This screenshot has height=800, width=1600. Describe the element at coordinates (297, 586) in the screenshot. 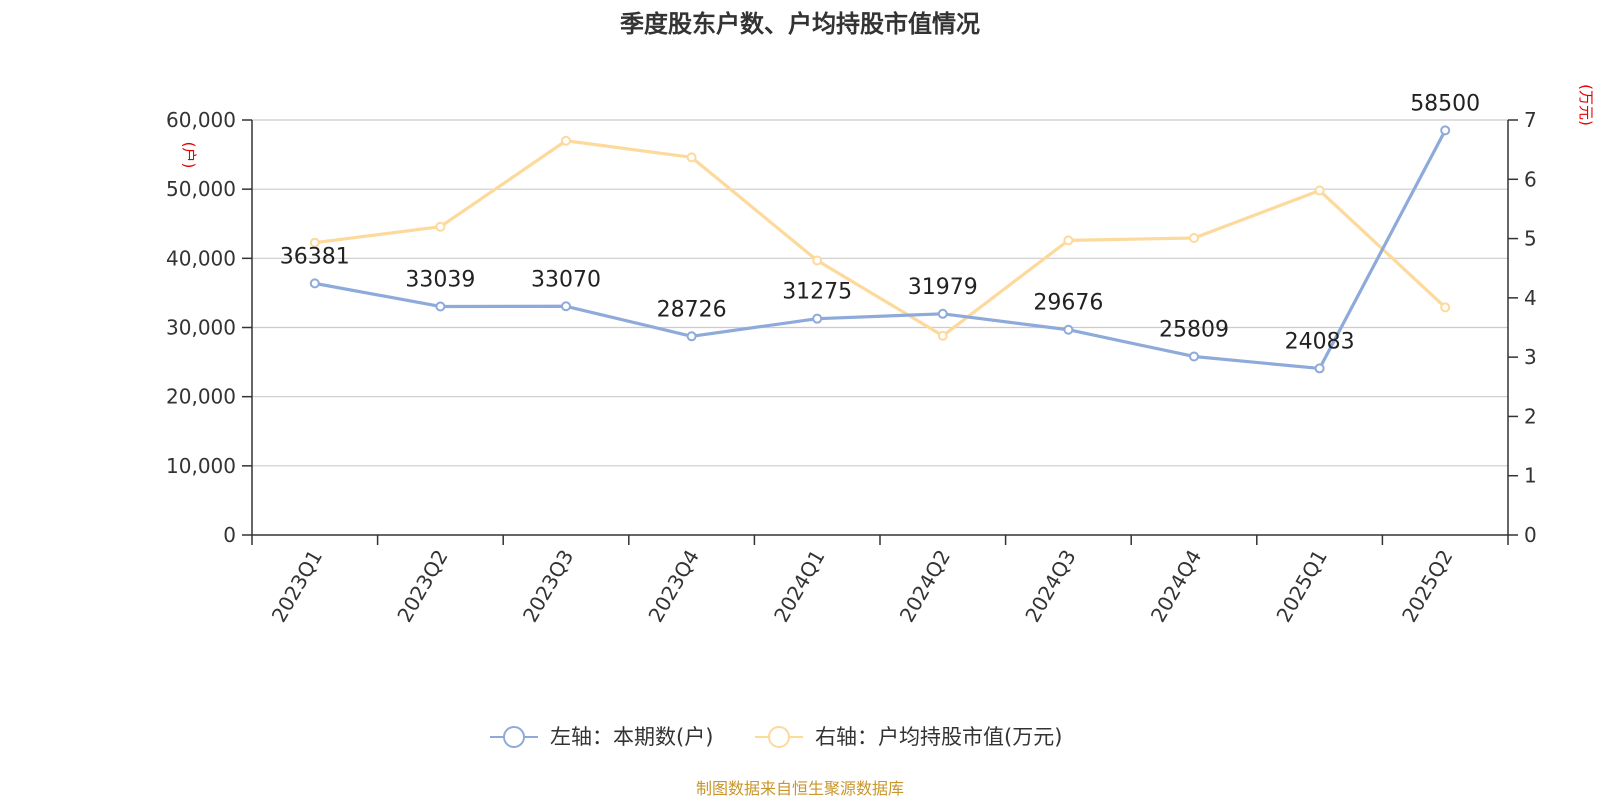

I see `x-tick-label: 2023Q1` at that location.